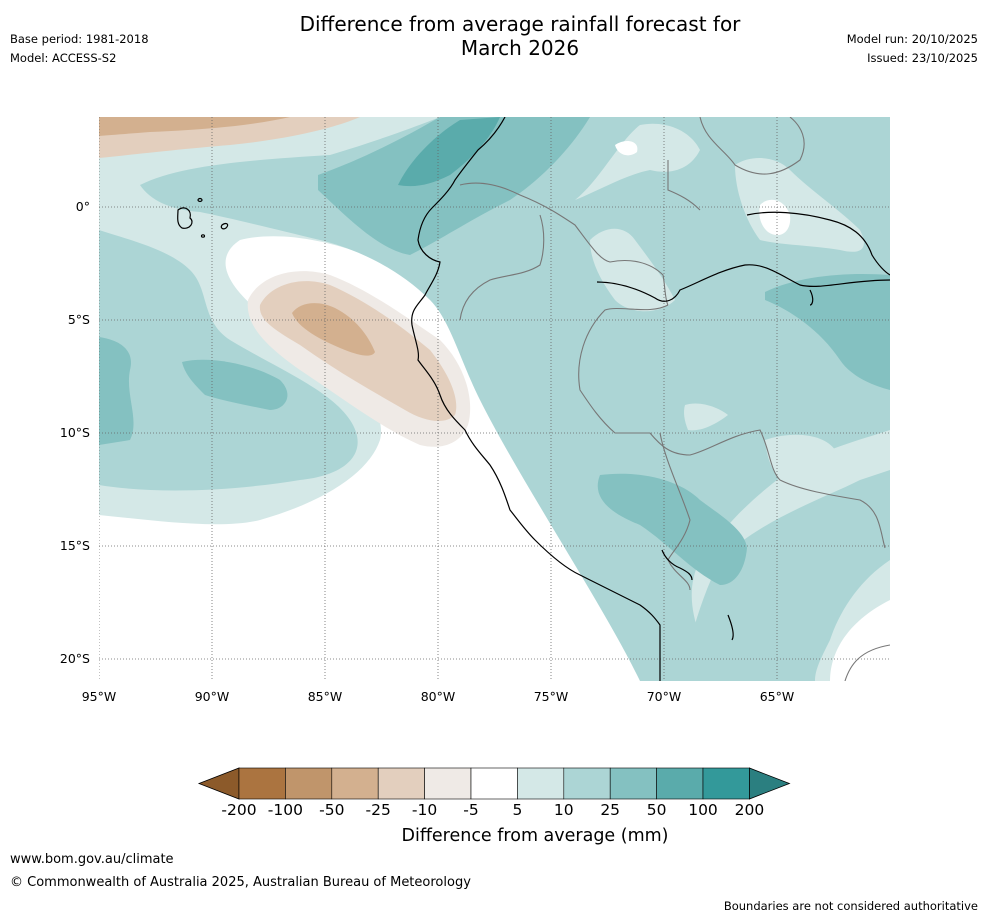  Describe the element at coordinates (99, 696) in the screenshot. I see `lon-label-95w: 95°W` at that location.